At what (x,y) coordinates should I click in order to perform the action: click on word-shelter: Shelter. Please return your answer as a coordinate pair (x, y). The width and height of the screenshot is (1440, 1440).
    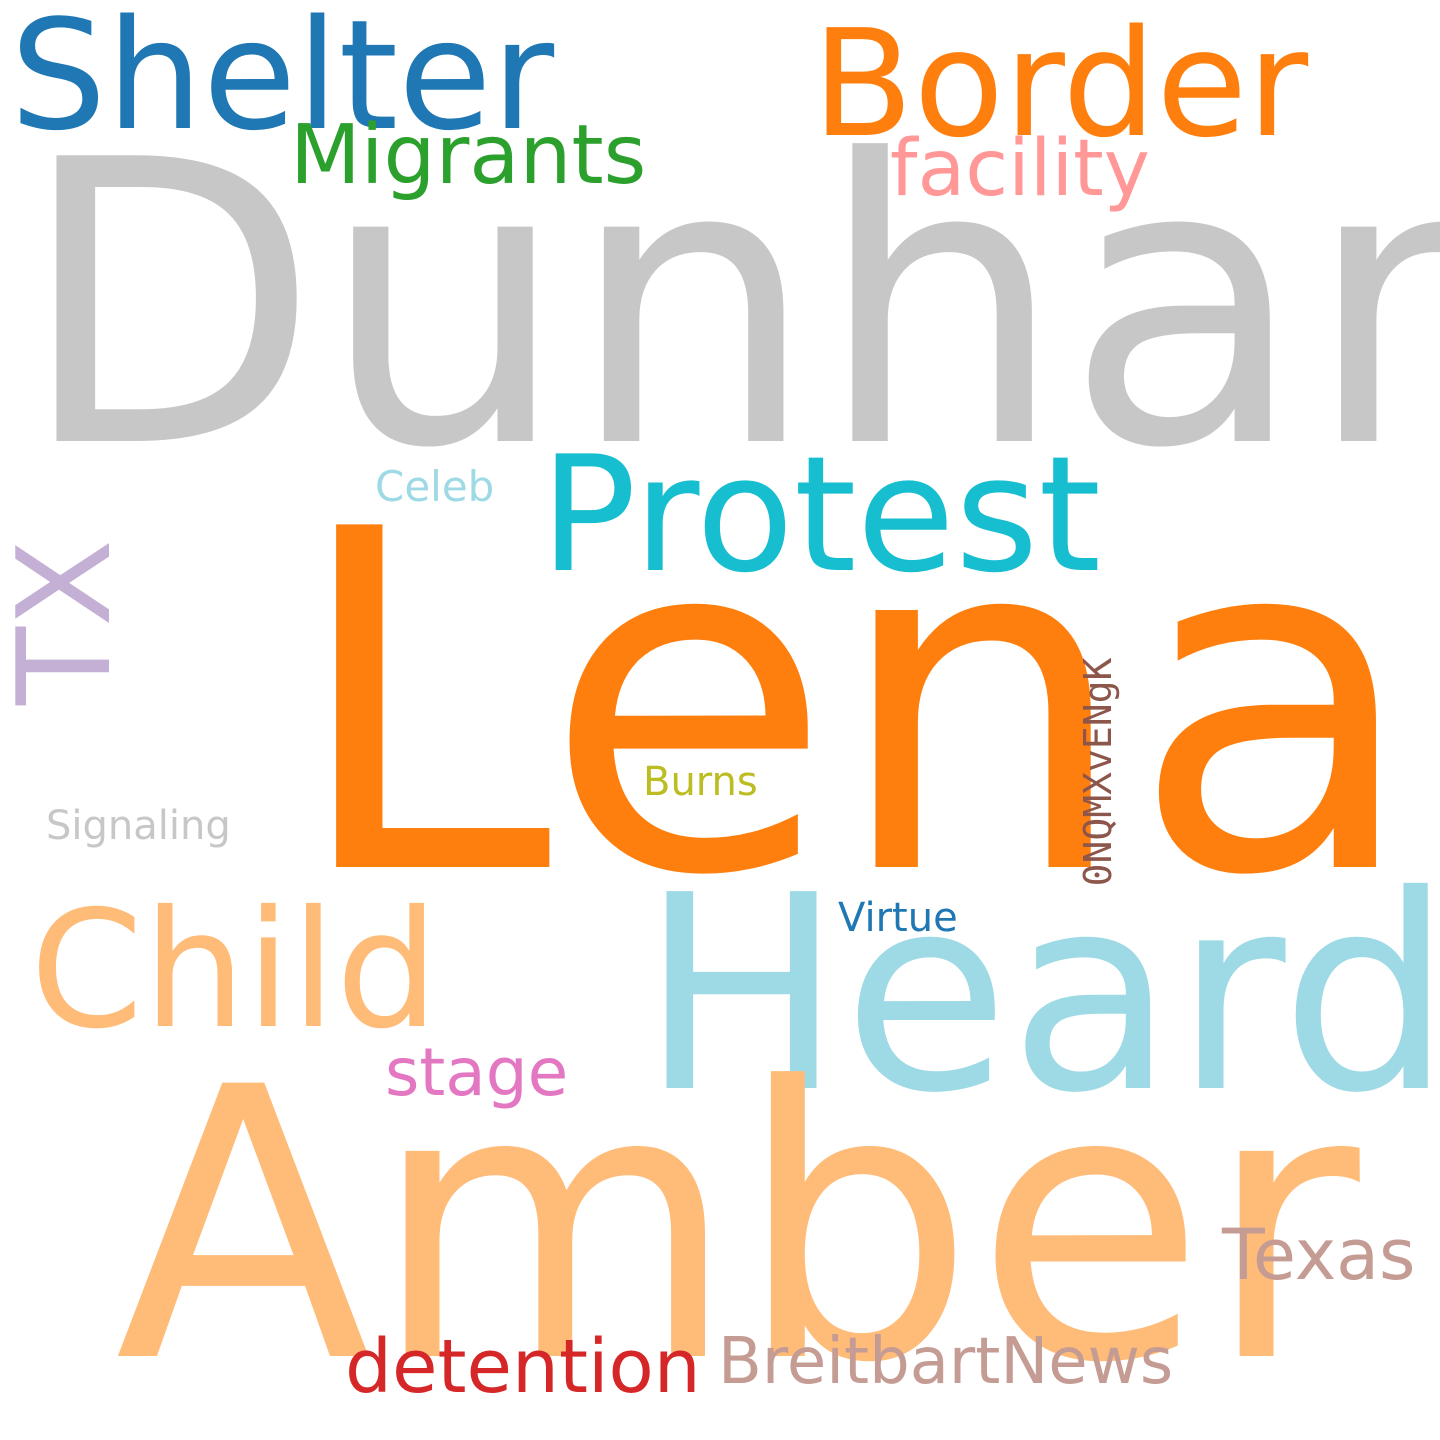
    Looking at the image, I should click on (282, 82).